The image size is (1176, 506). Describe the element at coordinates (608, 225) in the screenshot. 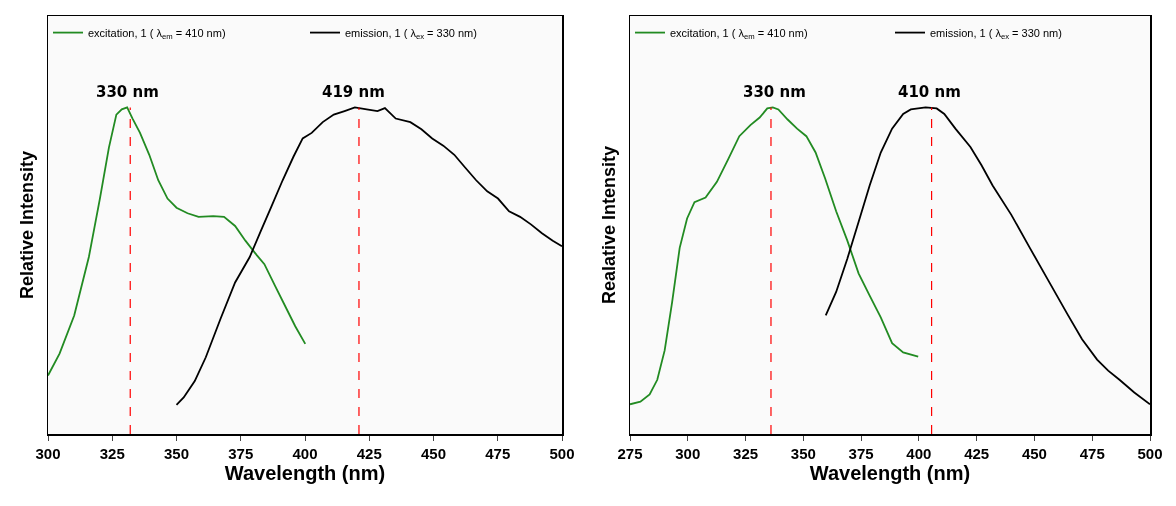

I see `y-axis-title: Realative Intensity` at that location.